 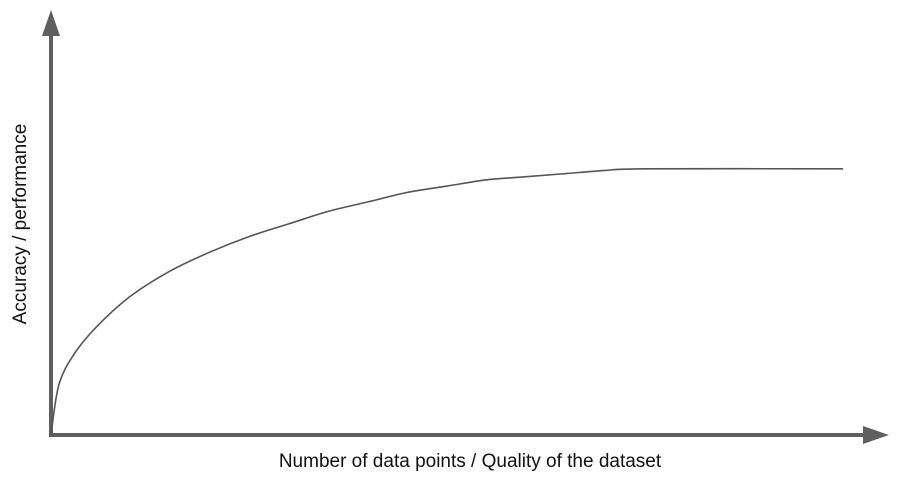 I want to click on x-axis-arrow-icon, so click(x=876, y=435).